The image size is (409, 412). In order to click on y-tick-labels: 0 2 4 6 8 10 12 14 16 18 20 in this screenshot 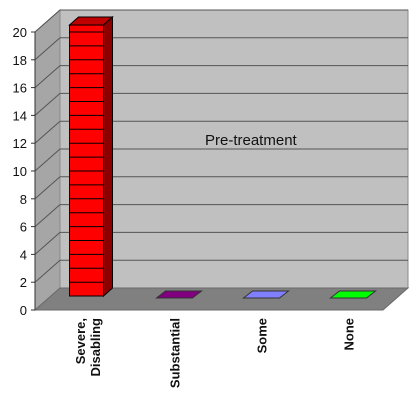, I will do `click(20, 171)`.